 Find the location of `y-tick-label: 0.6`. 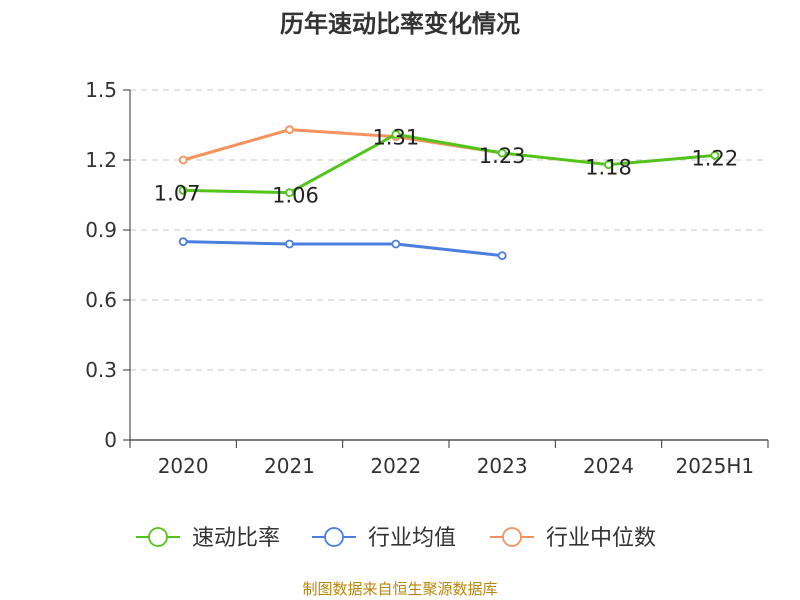

y-tick-label: 0.6 is located at coordinates (101, 300).